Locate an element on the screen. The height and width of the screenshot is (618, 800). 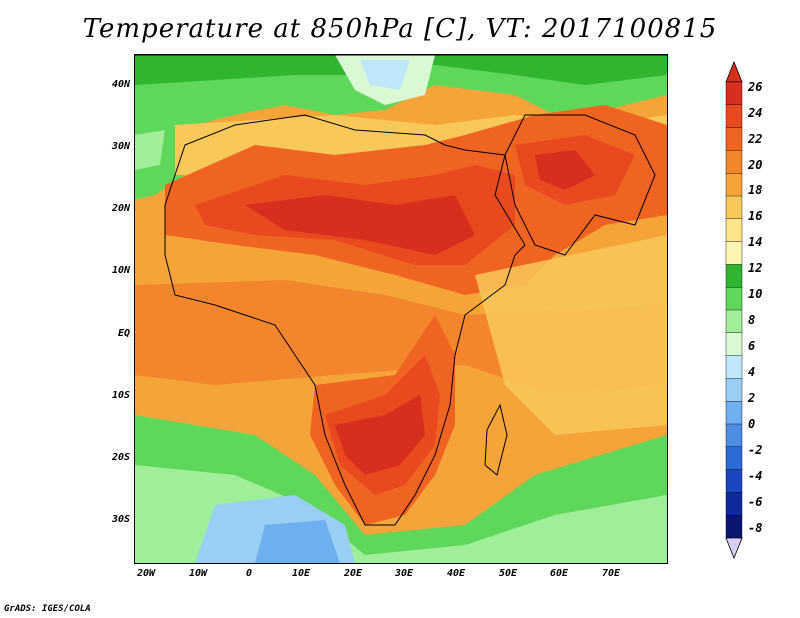
colorbar-label: 26 is located at coordinates (755, 87).